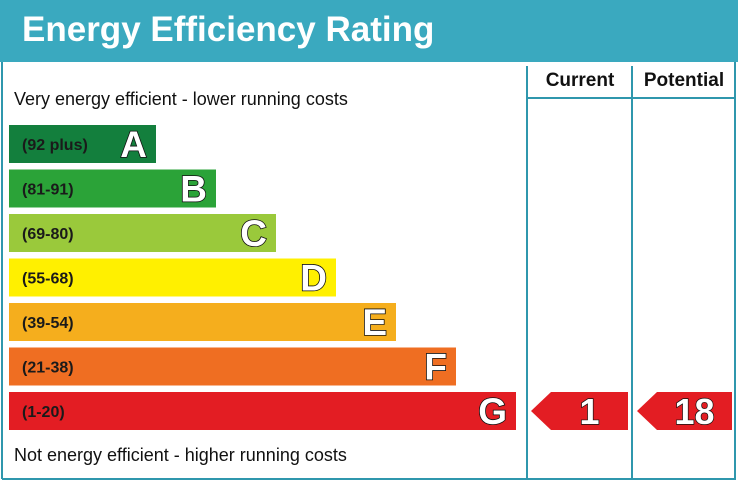 This screenshot has height=483, width=738. Describe the element at coordinates (202, 322) in the screenshot. I see `band-bar-e` at that location.